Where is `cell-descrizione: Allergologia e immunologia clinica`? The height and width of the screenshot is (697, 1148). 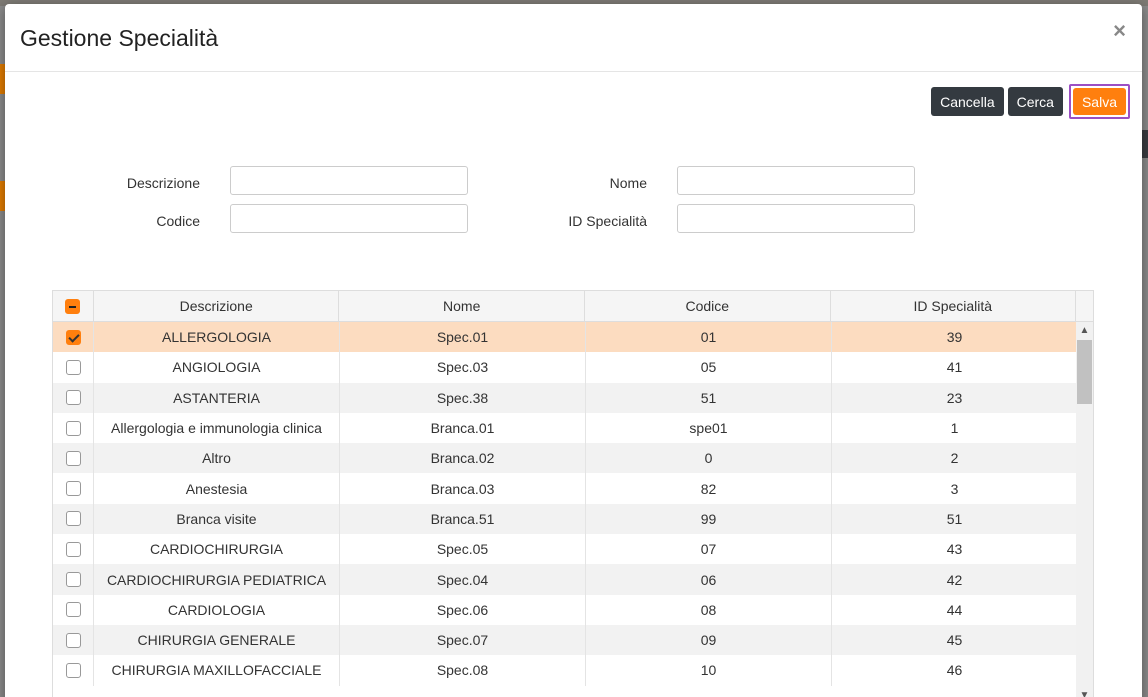 cell-descrizione: Allergologia e immunologia clinica is located at coordinates (217, 428).